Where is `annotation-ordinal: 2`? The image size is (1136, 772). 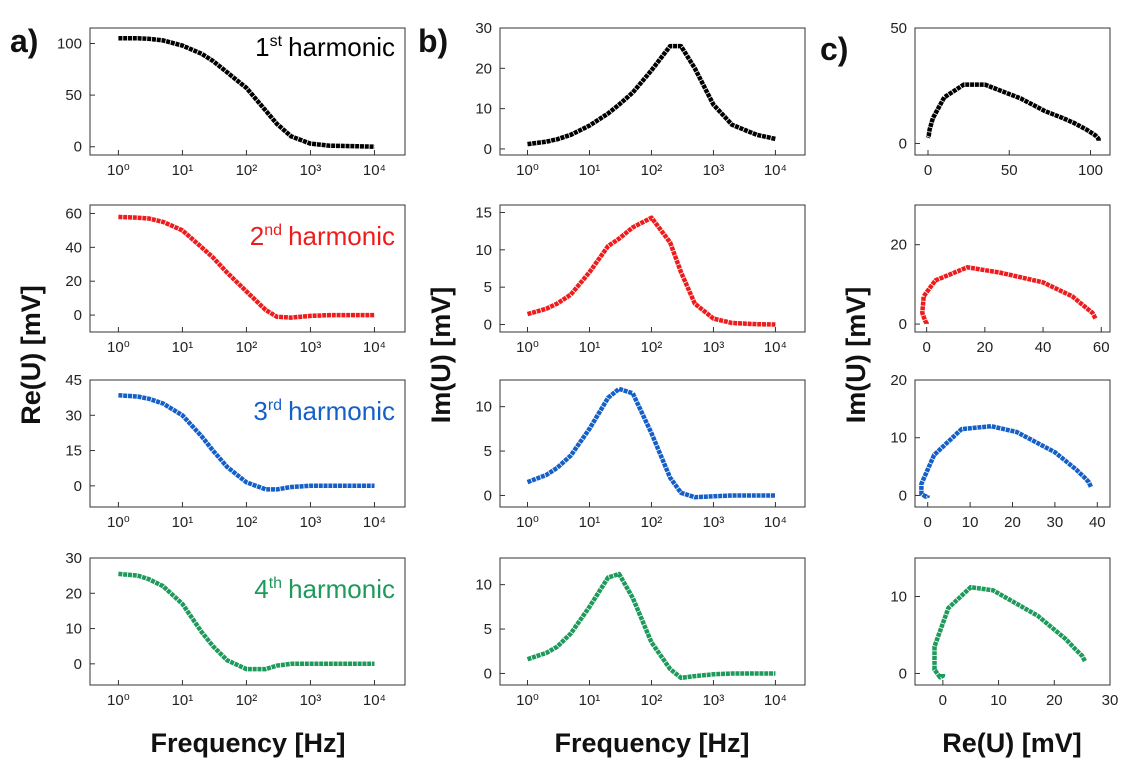 annotation-ordinal: 2 is located at coordinates (257, 236).